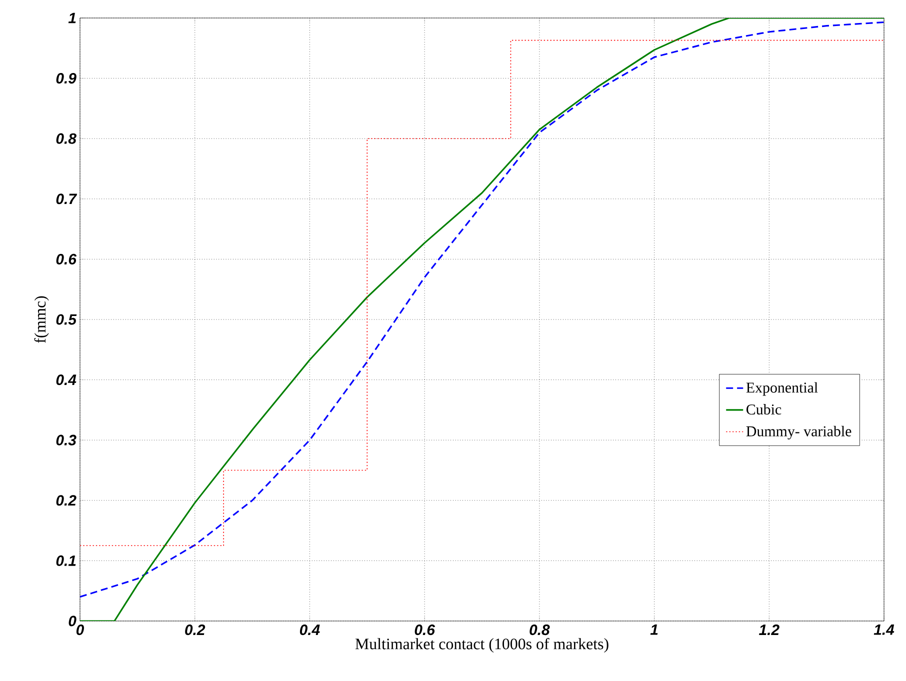 This screenshot has width=906, height=681. What do you see at coordinates (66, 560) in the screenshot?
I see `y-tick-label: 0.1` at bounding box center [66, 560].